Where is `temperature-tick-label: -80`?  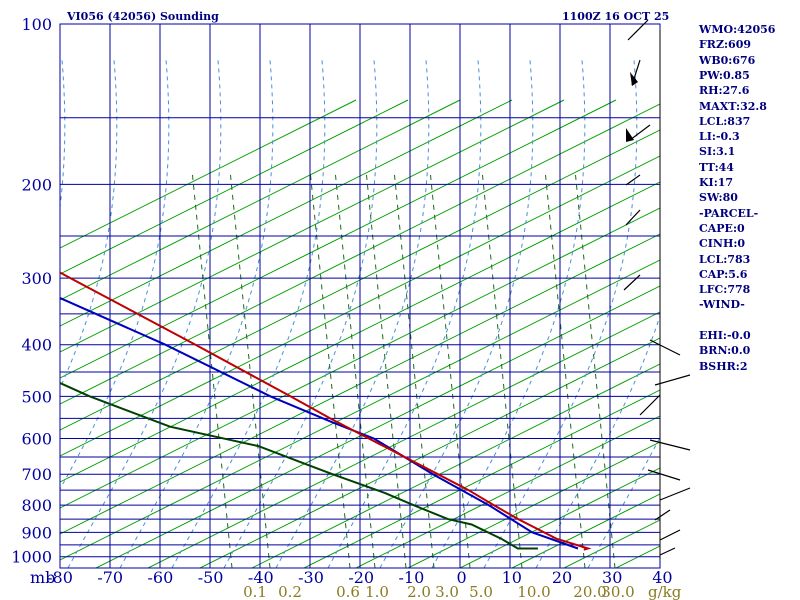 temperature-tick-label: -80 is located at coordinates (60, 577).